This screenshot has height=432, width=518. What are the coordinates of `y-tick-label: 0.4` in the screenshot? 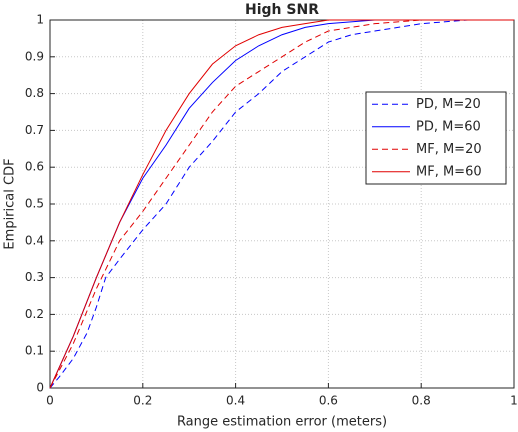 It's located at (34, 240).